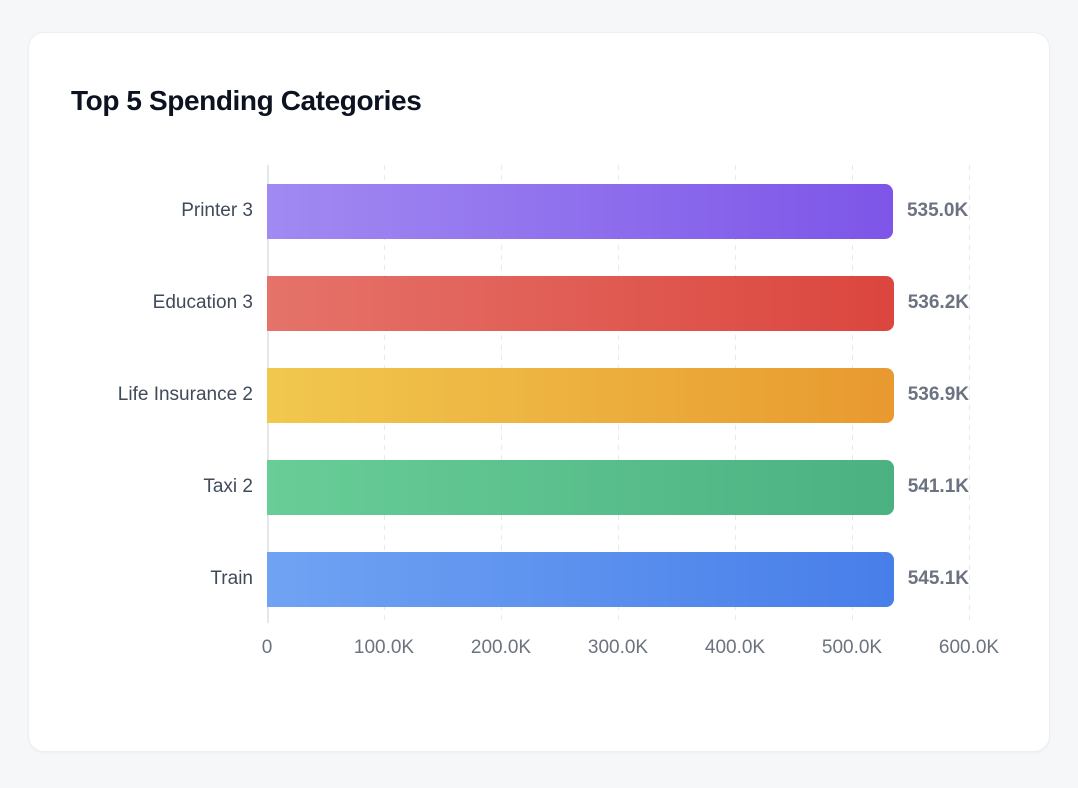 Image resolution: width=1078 pixels, height=788 pixels. What do you see at coordinates (501, 647) in the screenshot?
I see `x-tick-label: 200.0K` at bounding box center [501, 647].